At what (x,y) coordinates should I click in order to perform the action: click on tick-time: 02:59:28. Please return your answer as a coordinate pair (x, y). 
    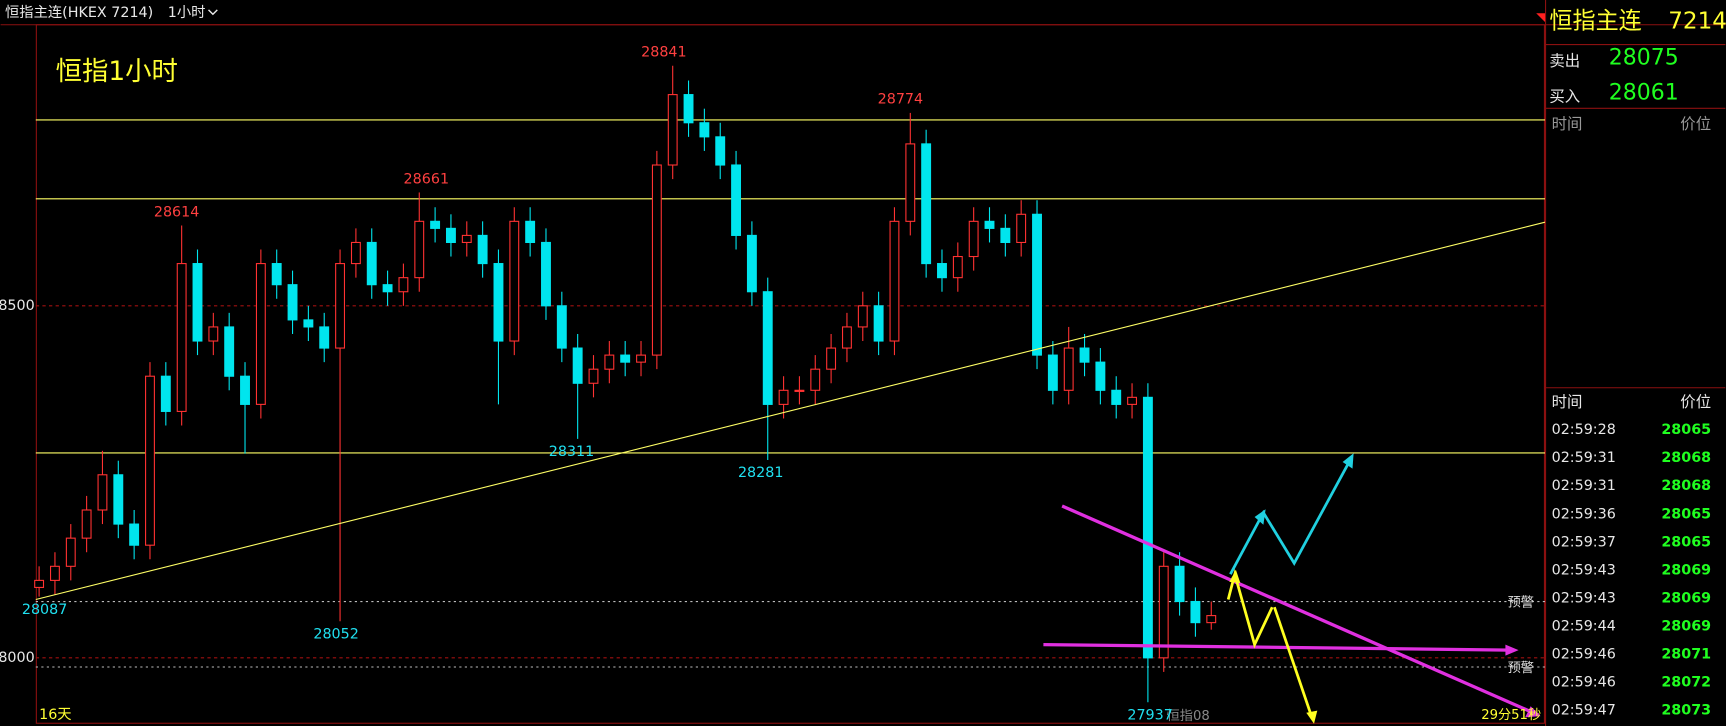
    Looking at the image, I should click on (1584, 430).